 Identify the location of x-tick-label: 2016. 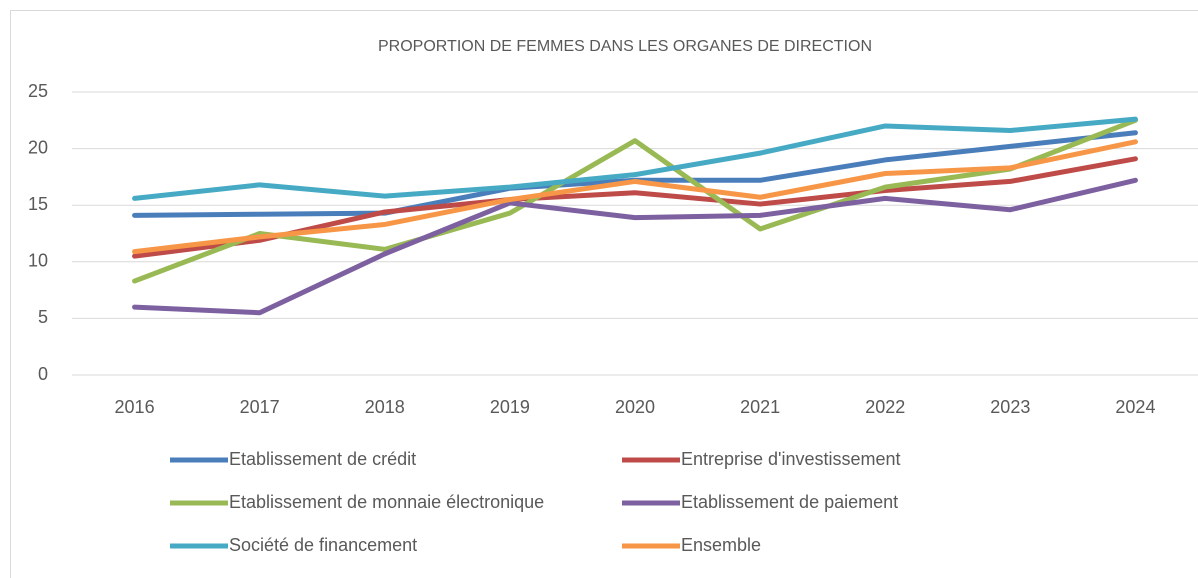
(135, 407).